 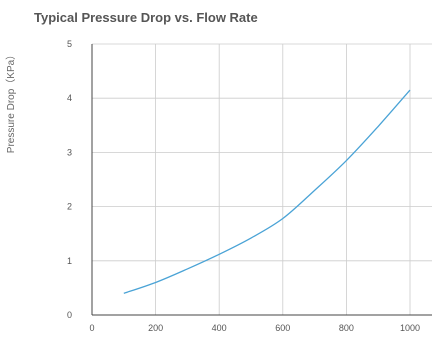 What do you see at coordinates (69, 315) in the screenshot?
I see `y-tick-label: 0` at bounding box center [69, 315].